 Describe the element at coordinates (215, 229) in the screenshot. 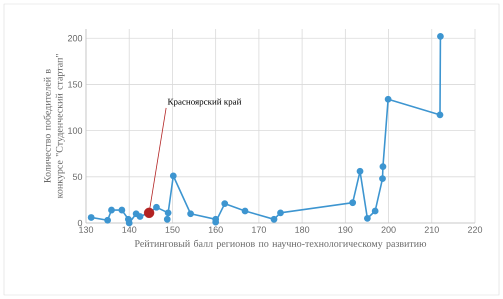

I see `x-tick-label: 160` at that location.